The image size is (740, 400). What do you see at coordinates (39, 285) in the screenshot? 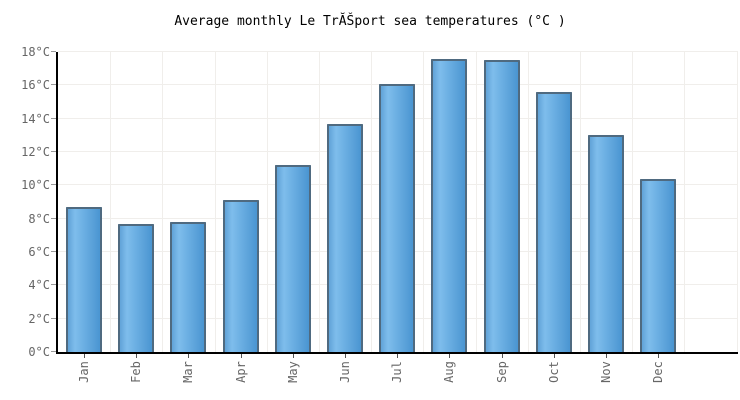
I see `y-tick-label: 4°C` at bounding box center [39, 285].